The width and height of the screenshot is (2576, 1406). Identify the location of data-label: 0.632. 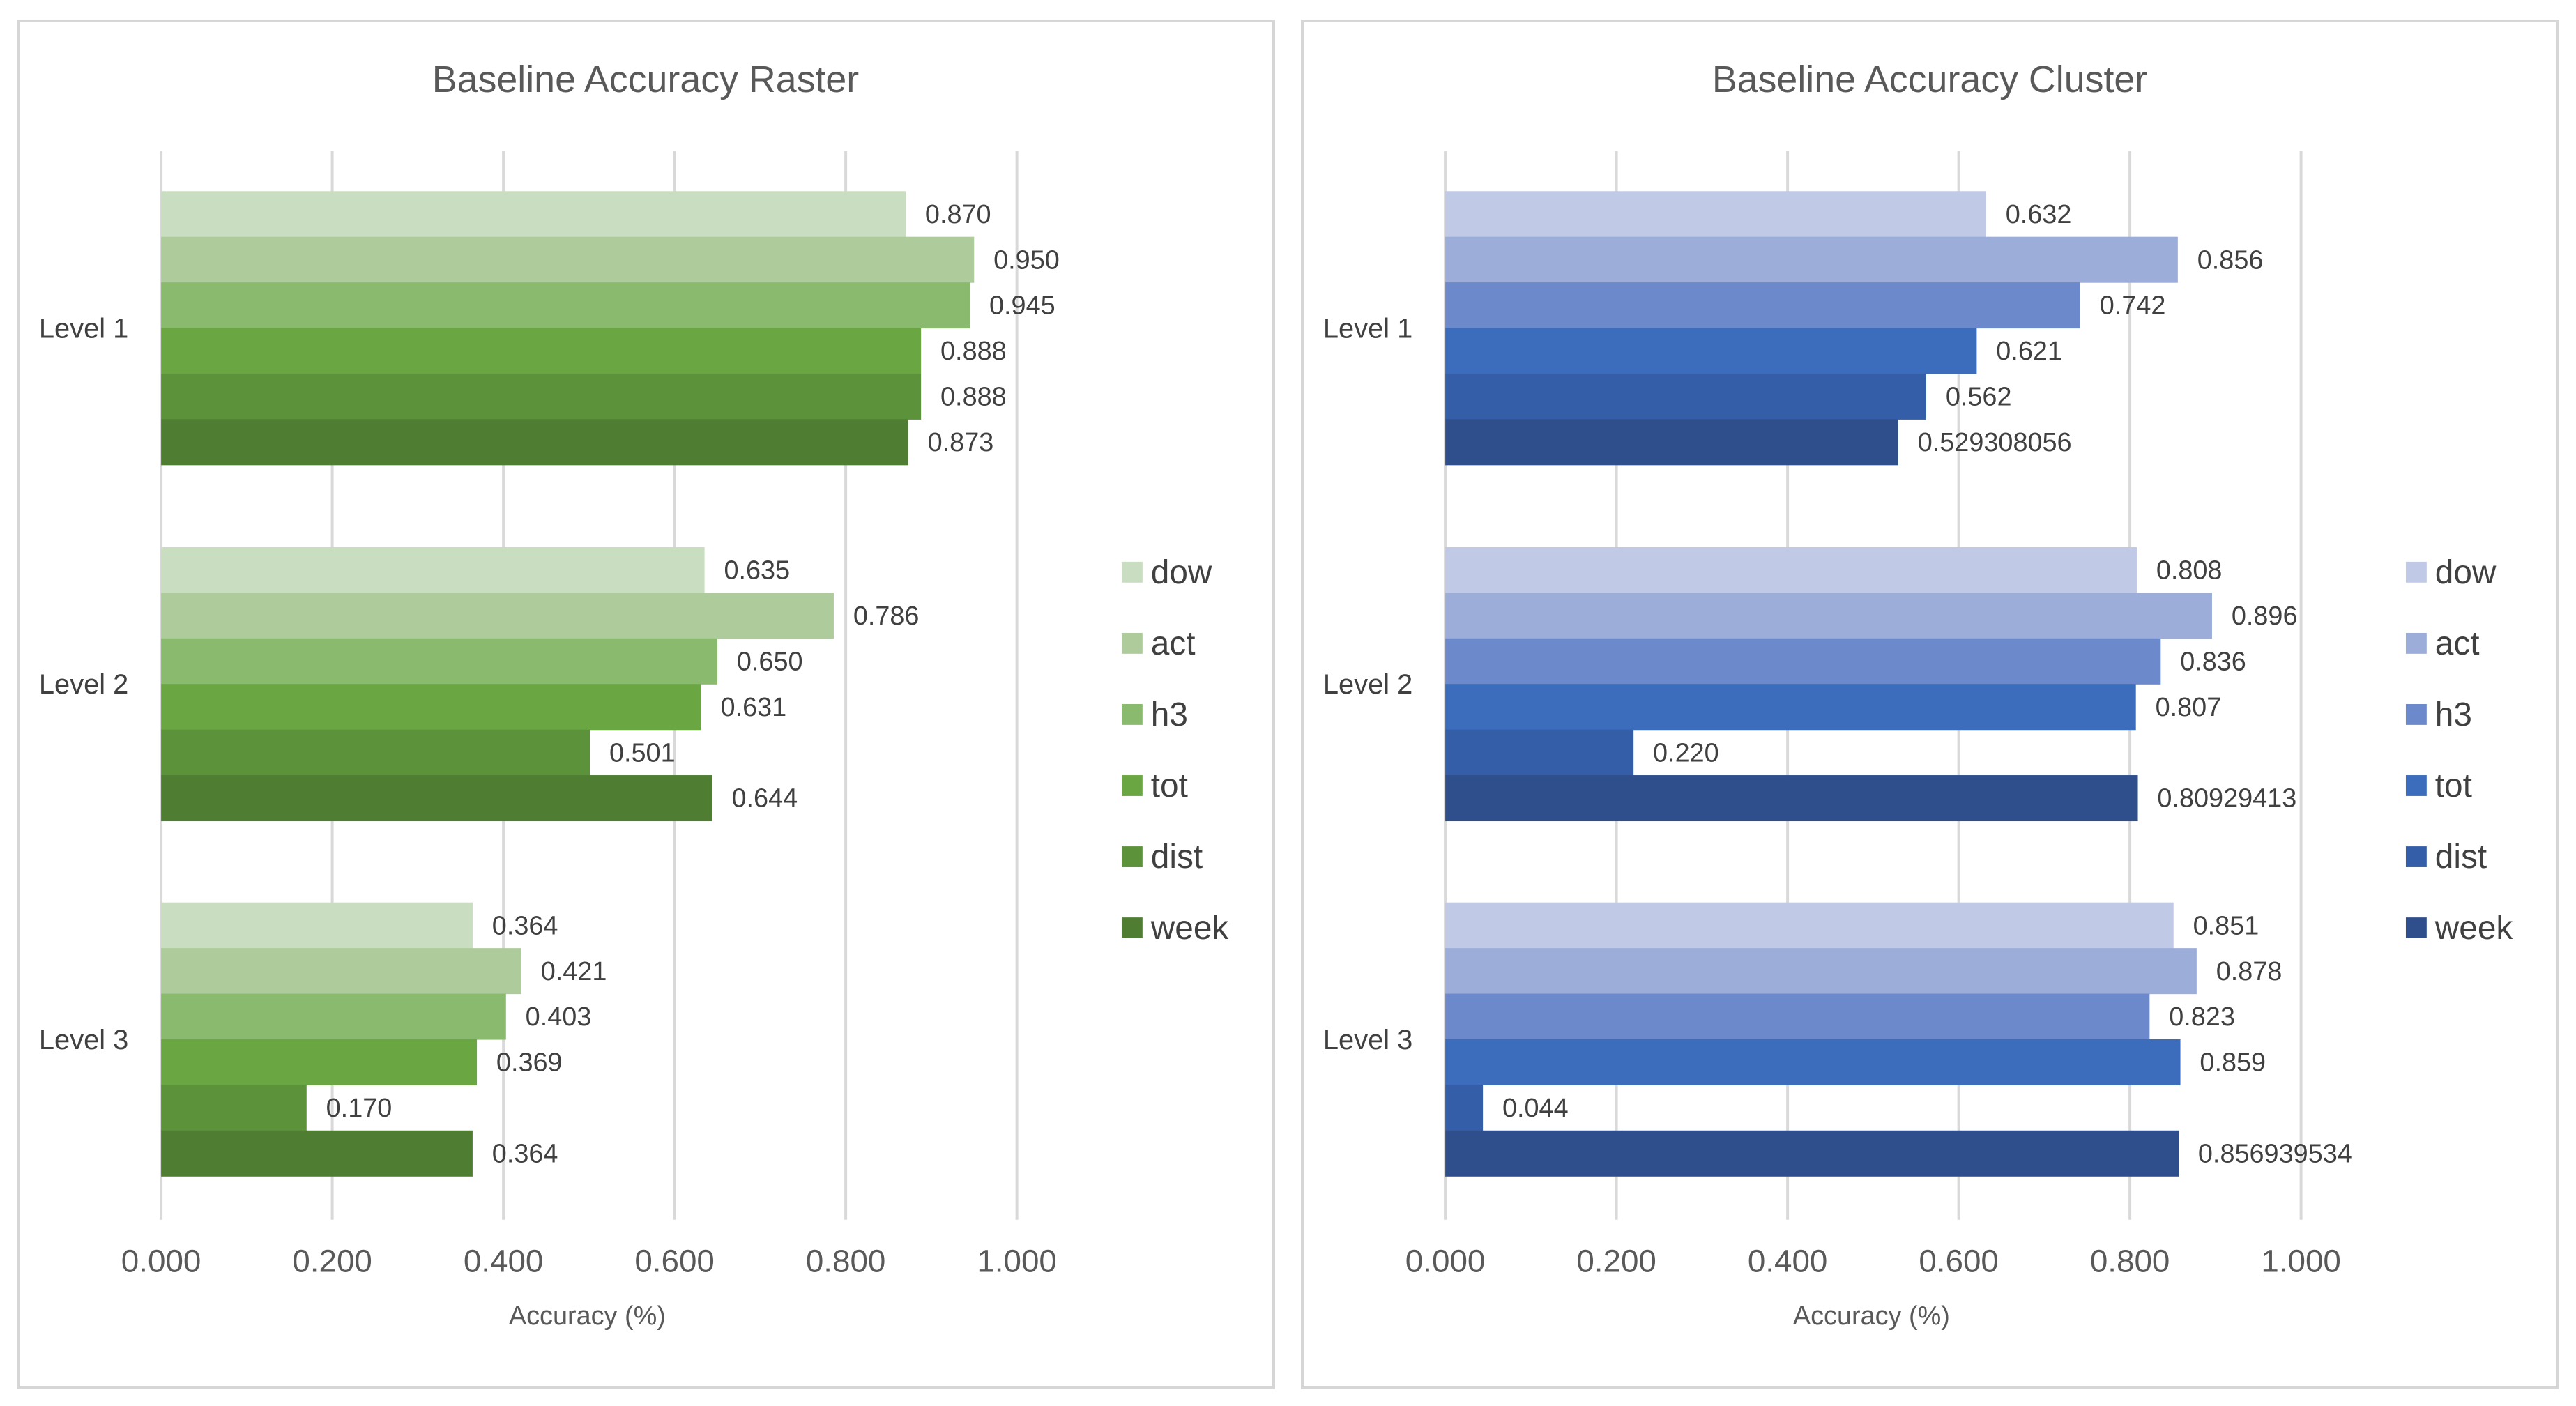
(2039, 214).